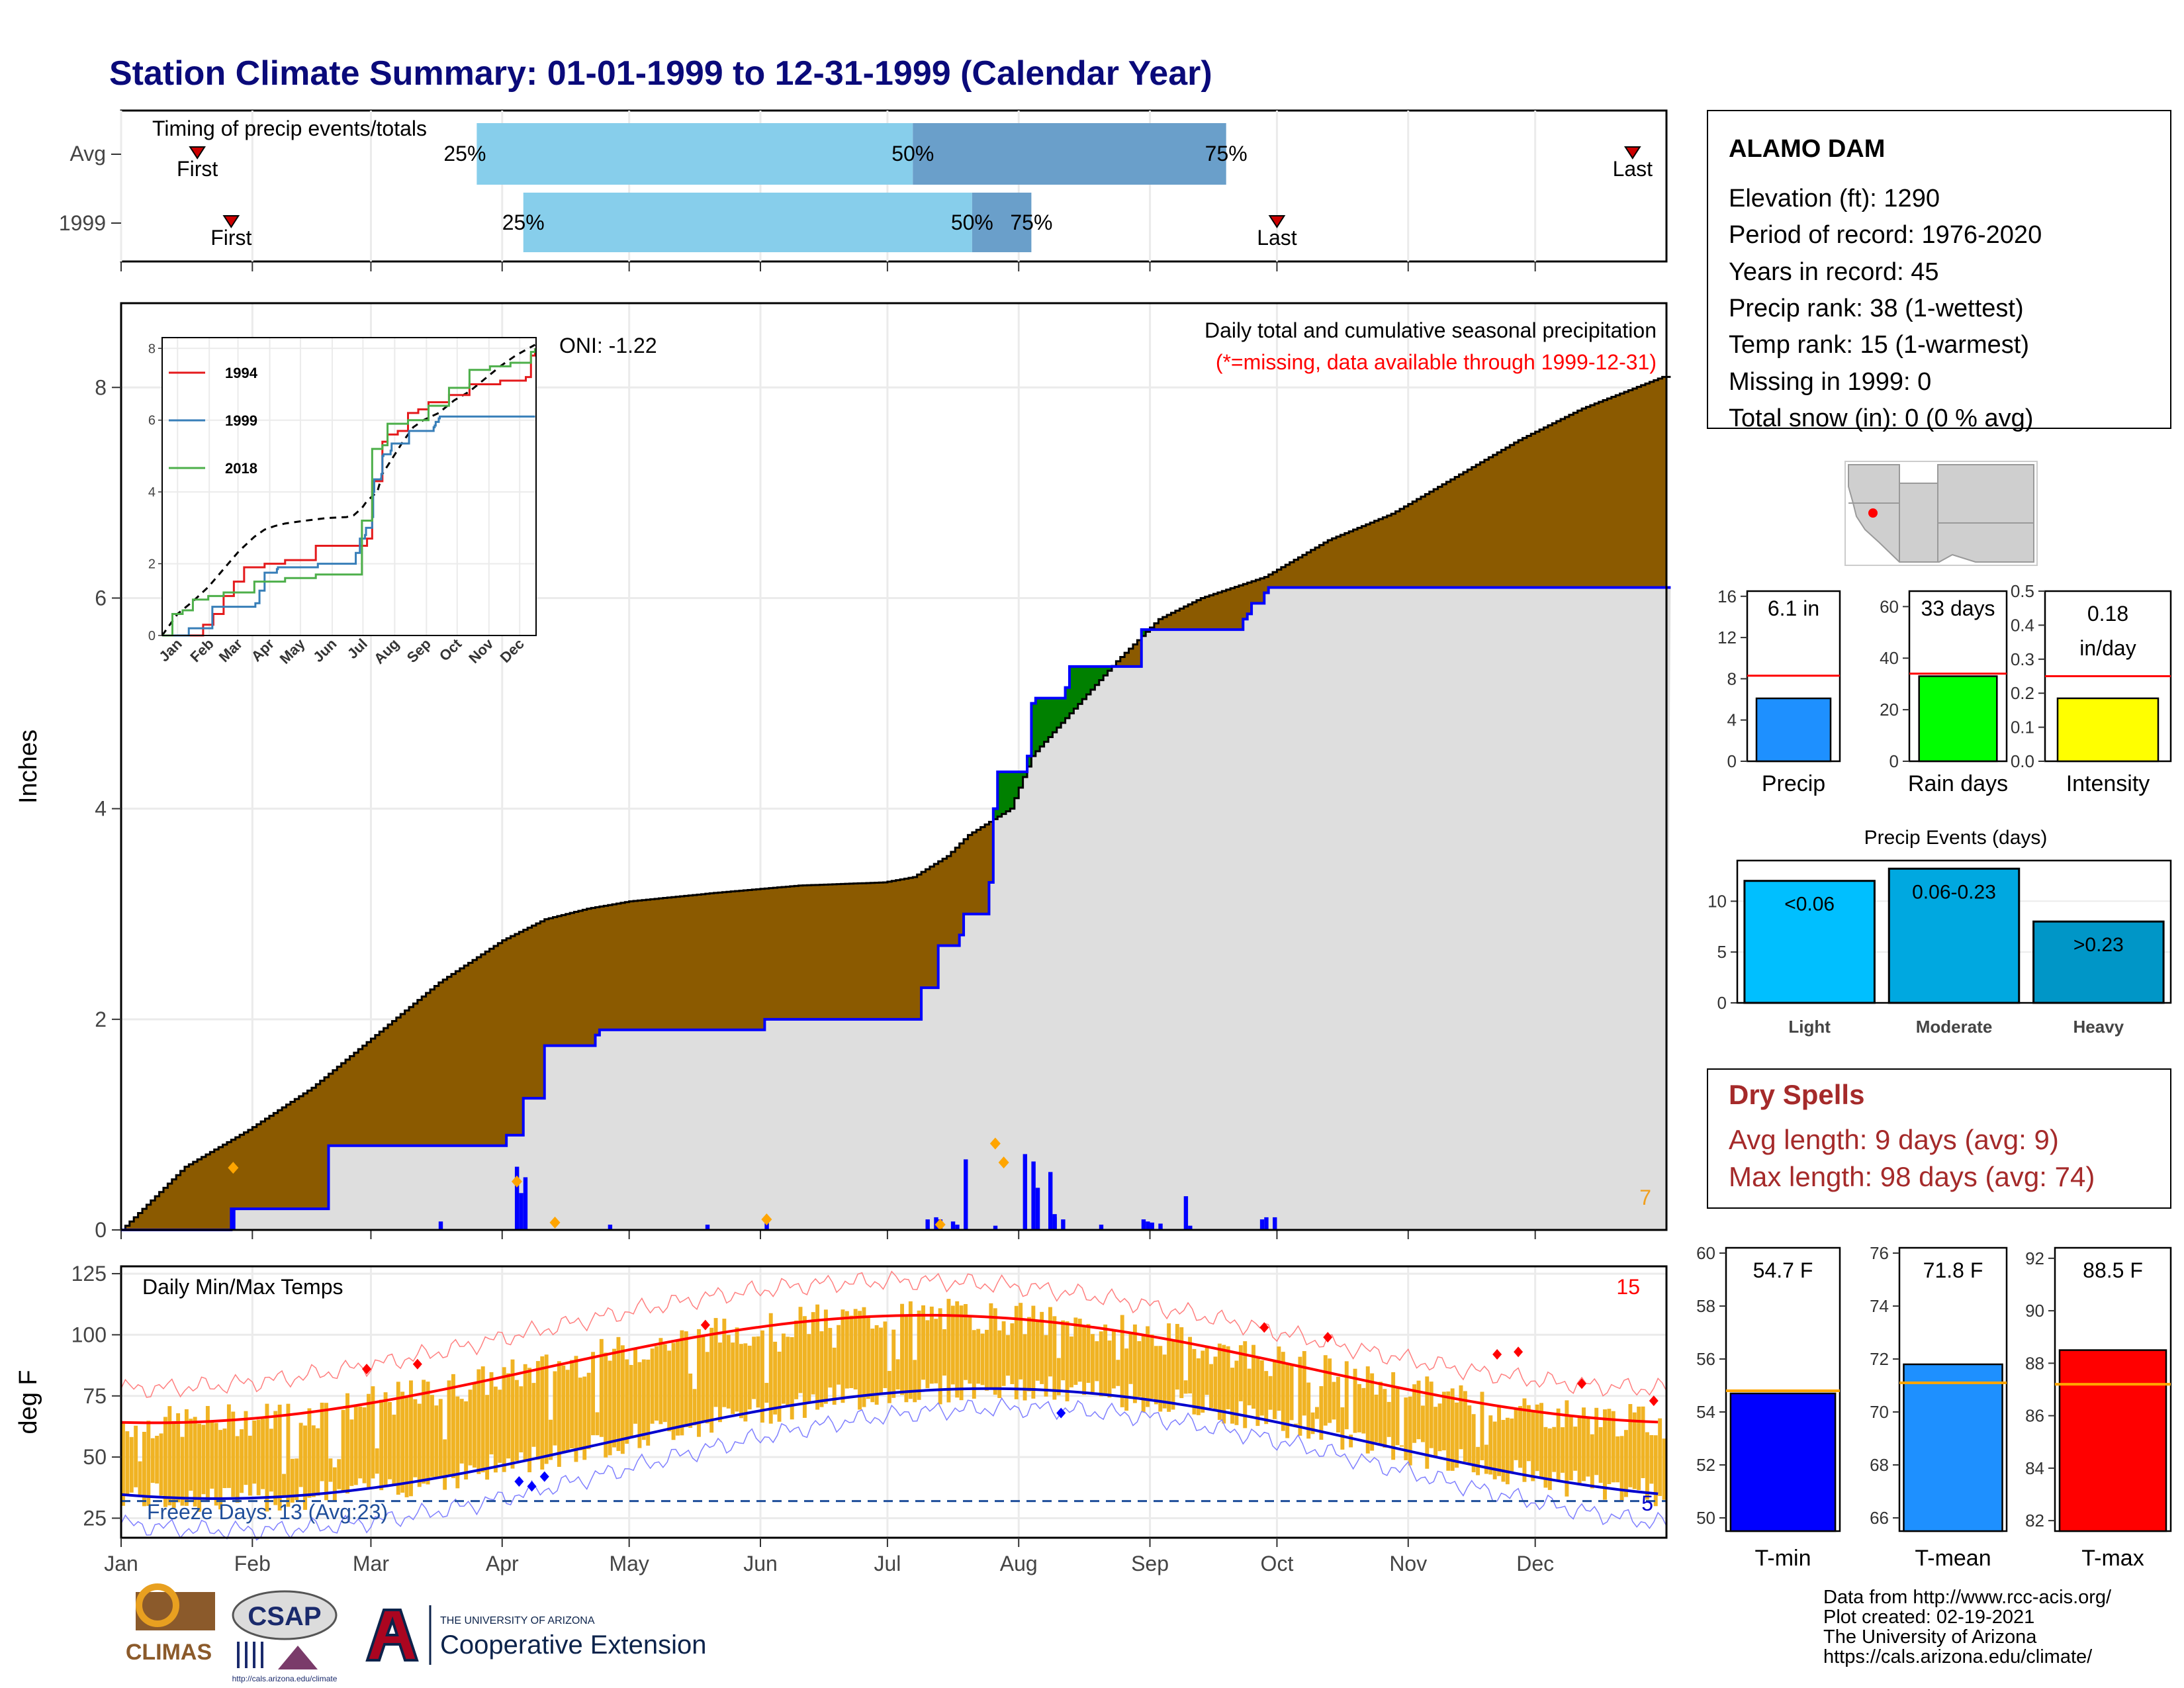  What do you see at coordinates (695, 154) in the screenshot?
I see `timing-bar-25-50-avg` at bounding box center [695, 154].